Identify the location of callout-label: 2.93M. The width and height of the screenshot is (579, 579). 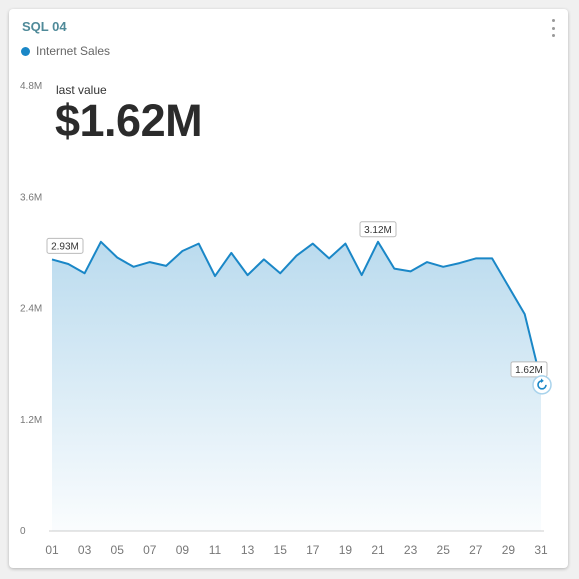
(65, 246).